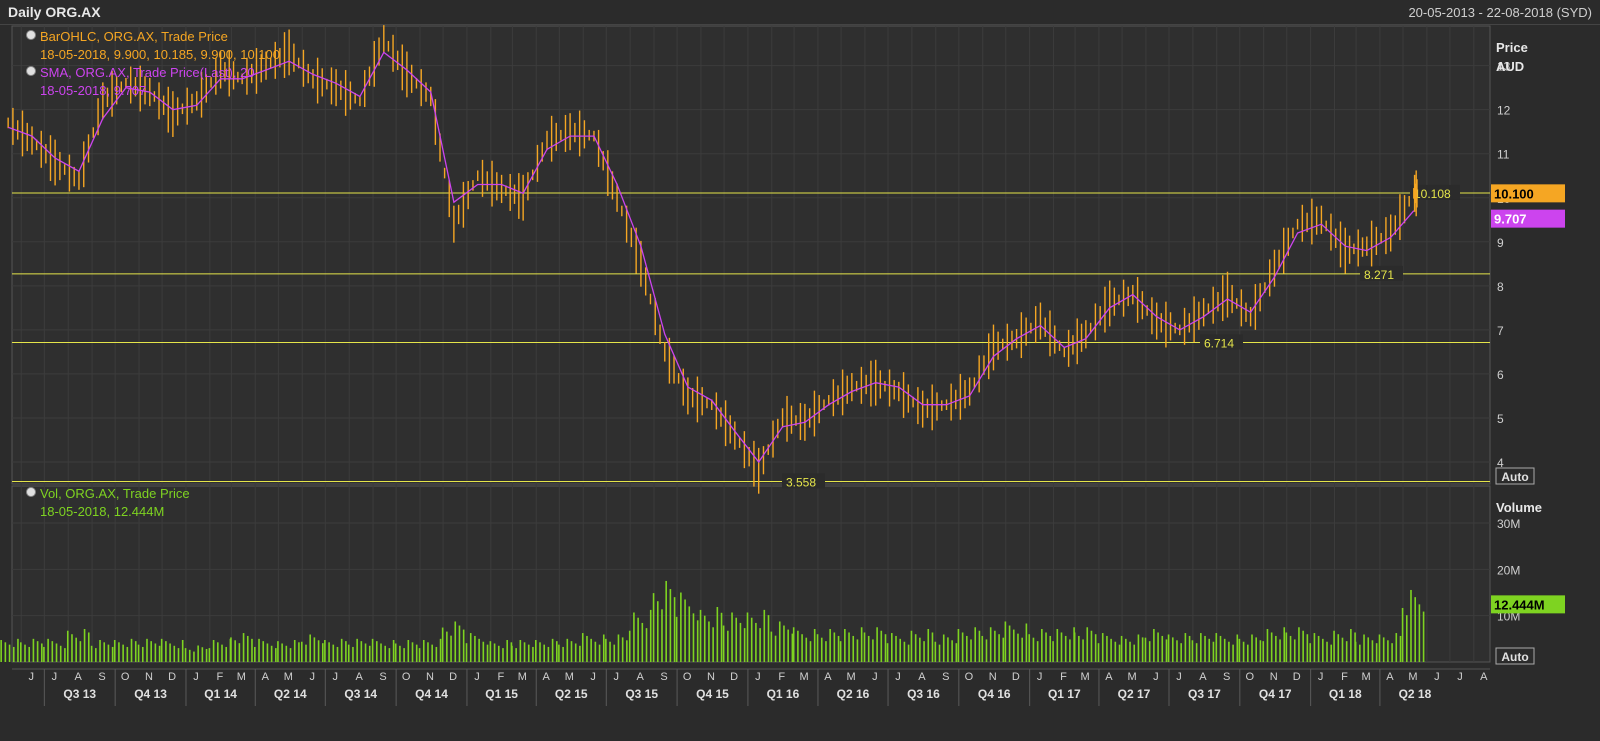 The height and width of the screenshot is (741, 1600). Describe the element at coordinates (1515, 476) in the screenshot. I see `price-auto-button: Auto` at that location.